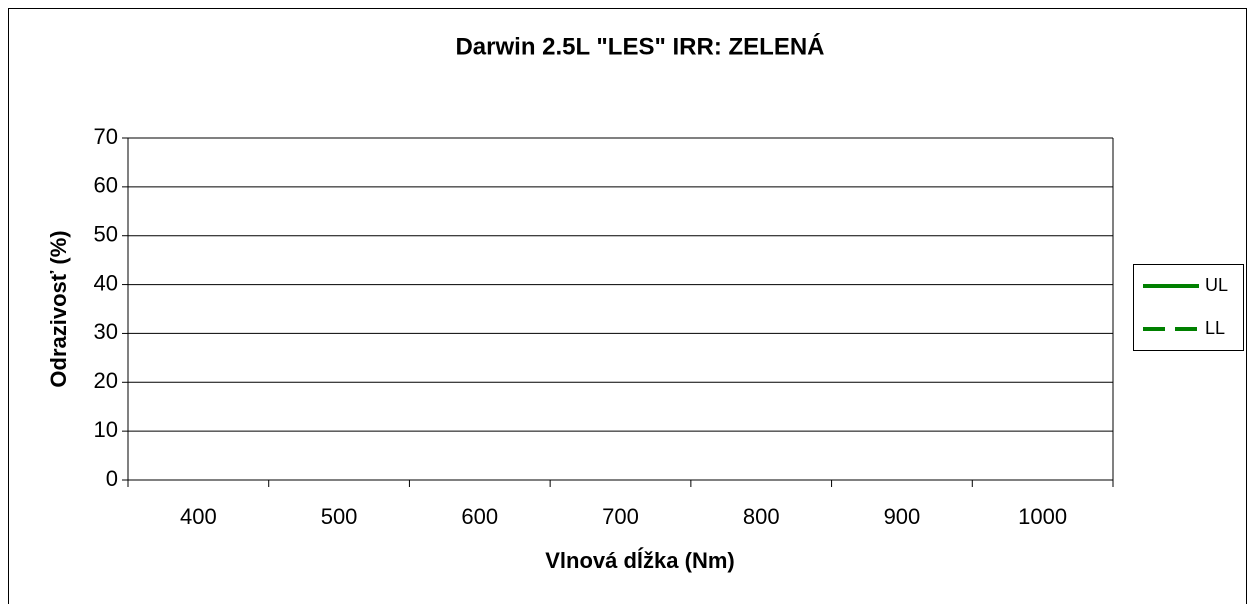  What do you see at coordinates (1188, 307) in the screenshot?
I see `legend-box` at bounding box center [1188, 307].